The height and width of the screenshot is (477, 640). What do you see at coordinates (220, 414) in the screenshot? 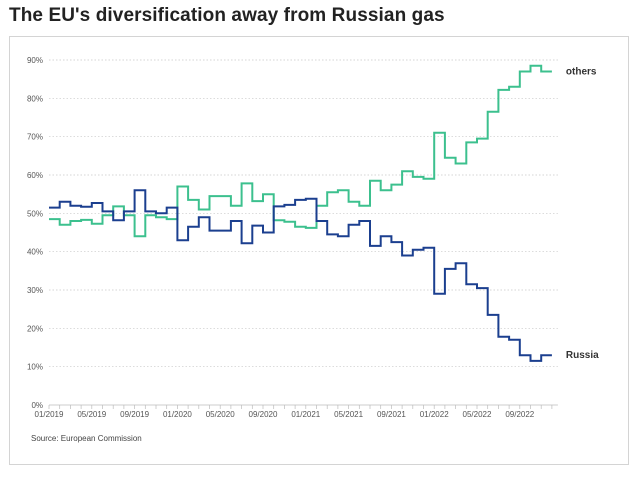
I see `x-tick-label: 05/2020` at bounding box center [220, 414].